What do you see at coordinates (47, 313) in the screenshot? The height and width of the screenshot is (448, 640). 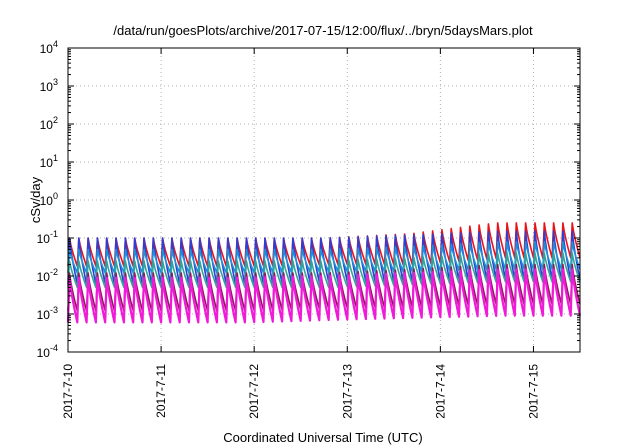 I see `y-tick-label: 10⁻³` at bounding box center [47, 313].